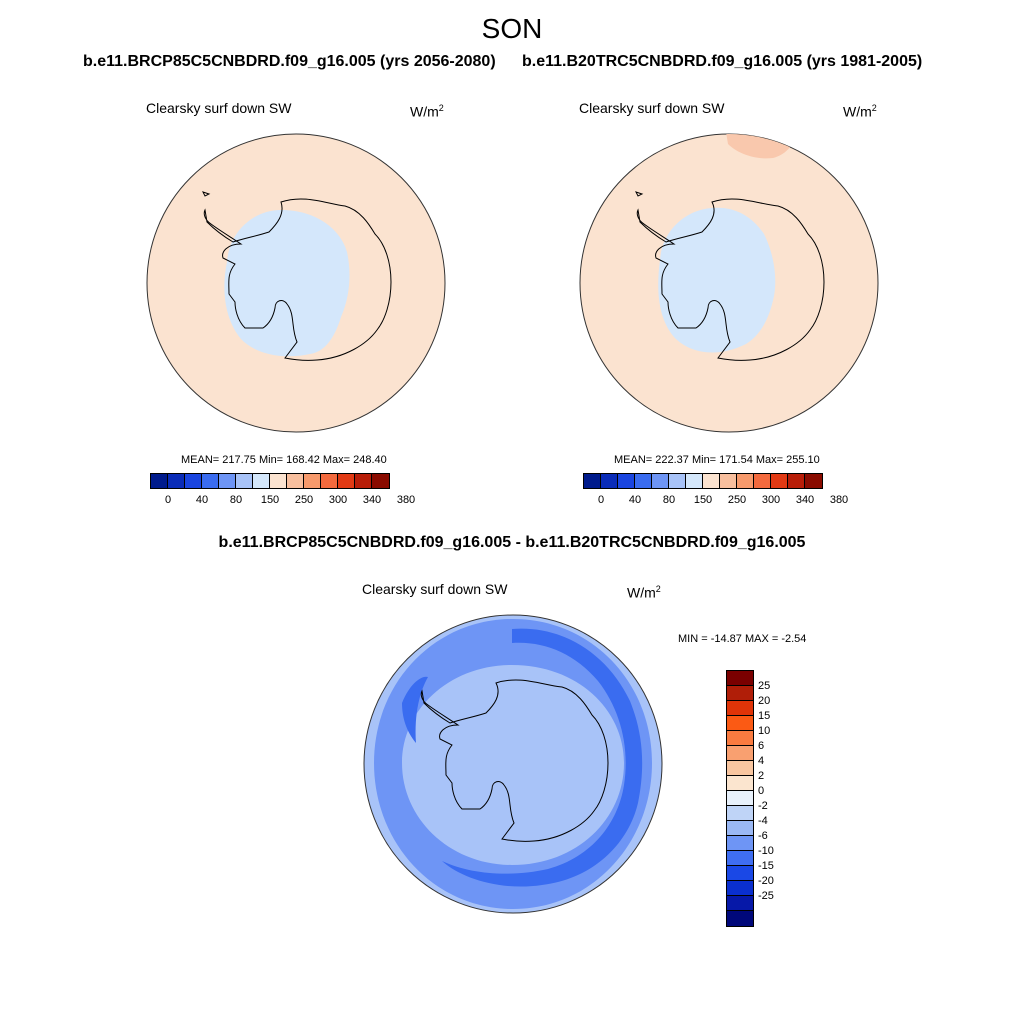 The width and height of the screenshot is (1024, 1024). Describe the element at coordinates (287, 283) in the screenshot. I see `left-map-sea-ice-field` at that location.